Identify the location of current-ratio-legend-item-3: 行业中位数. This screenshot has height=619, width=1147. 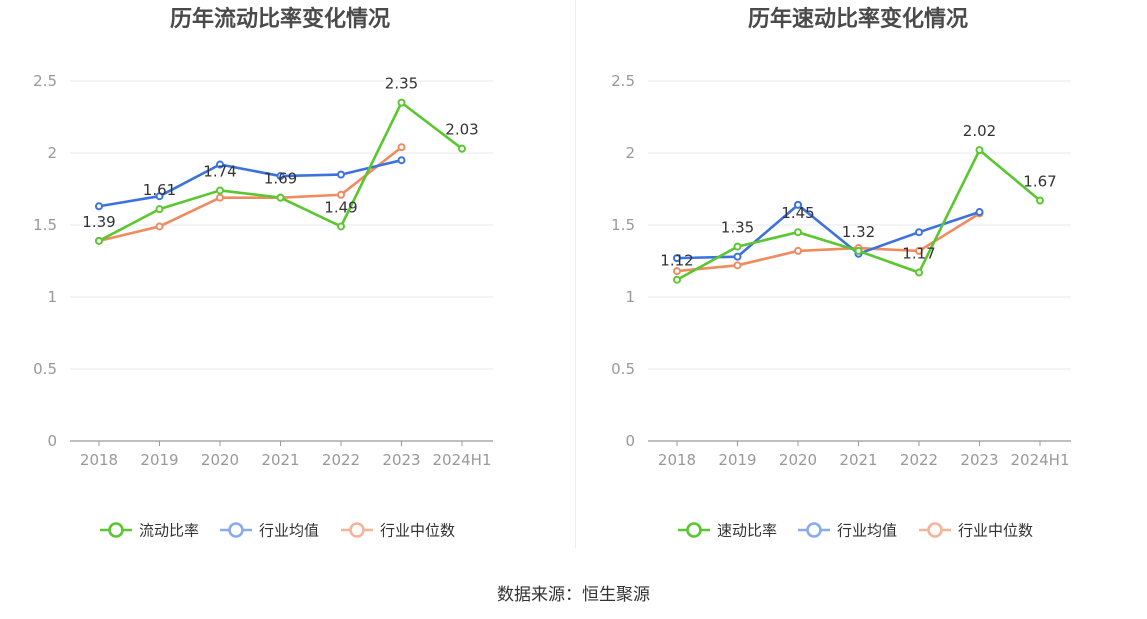
(398, 531).